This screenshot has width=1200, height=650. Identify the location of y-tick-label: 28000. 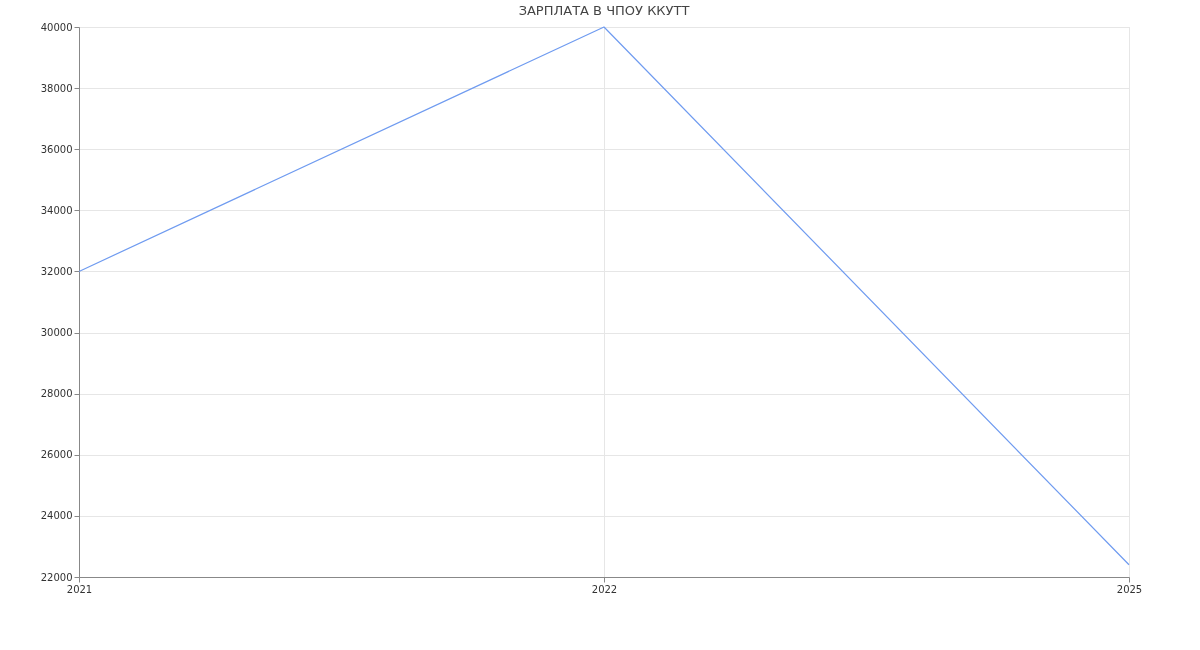
(56, 394).